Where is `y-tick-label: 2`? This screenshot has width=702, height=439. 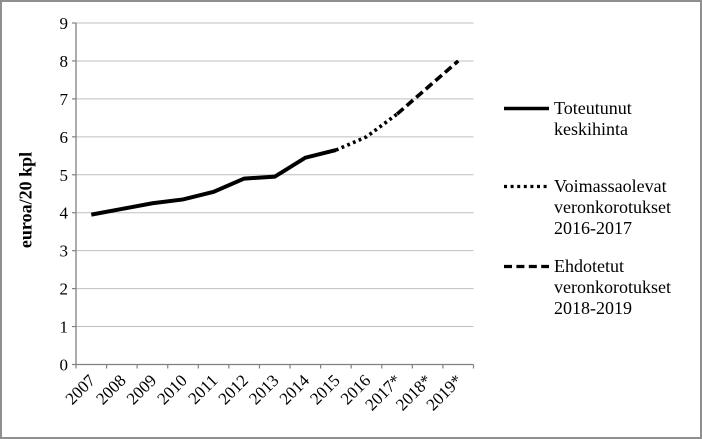 y-tick-label: 2 is located at coordinates (64, 289).